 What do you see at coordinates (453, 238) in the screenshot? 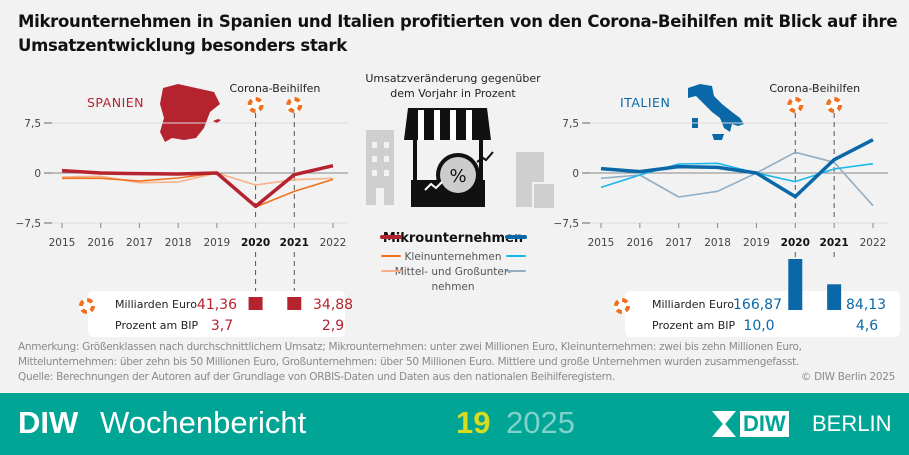
I see `legend-micro: Mikrounternehmen` at bounding box center [453, 238].